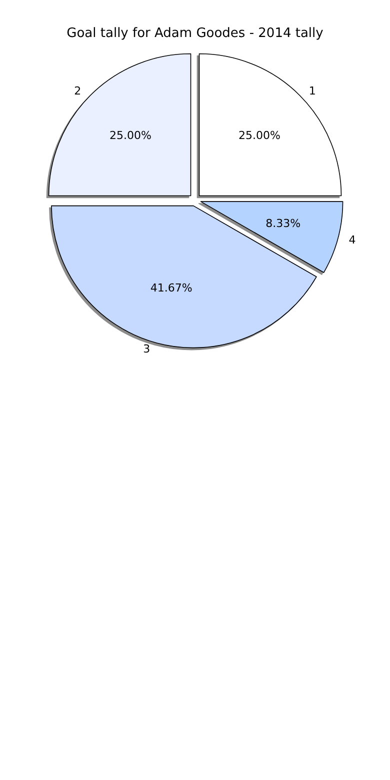  Describe the element at coordinates (195, 33) in the screenshot. I see `chart-title: Goal tally for Adam Goodes - 2014 tally` at that location.